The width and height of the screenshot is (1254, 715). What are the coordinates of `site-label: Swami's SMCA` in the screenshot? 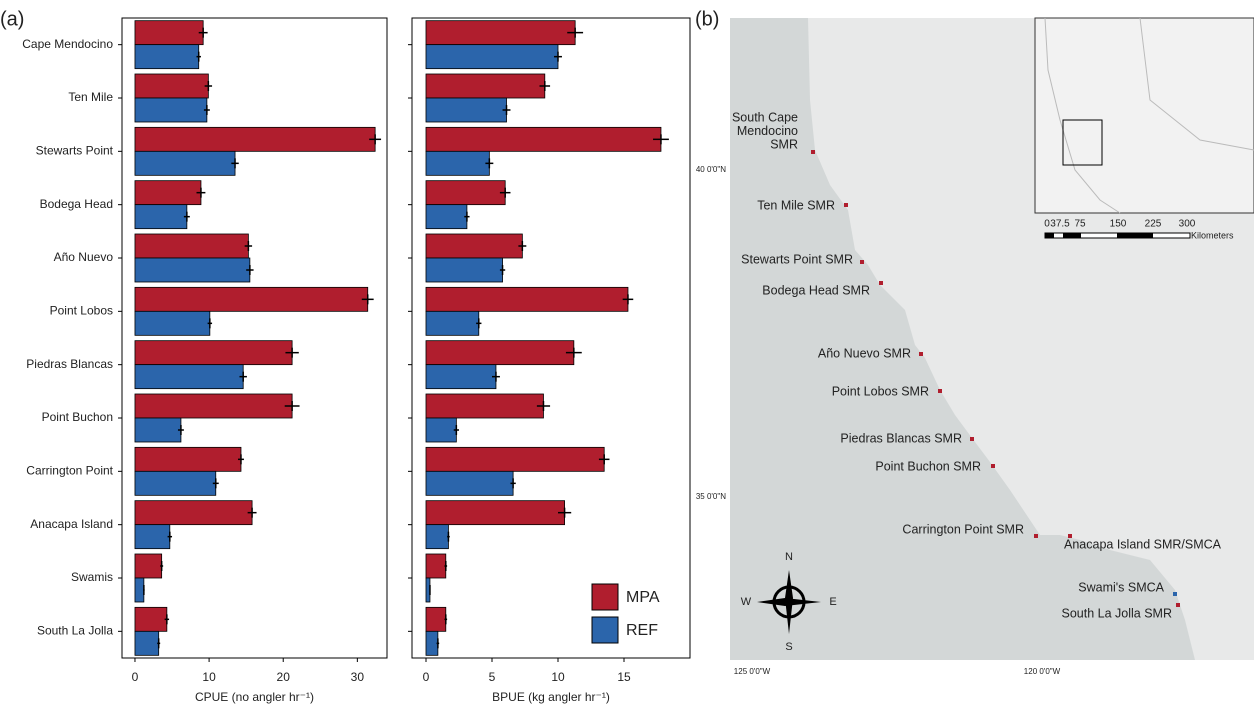 It's located at (1121, 587).